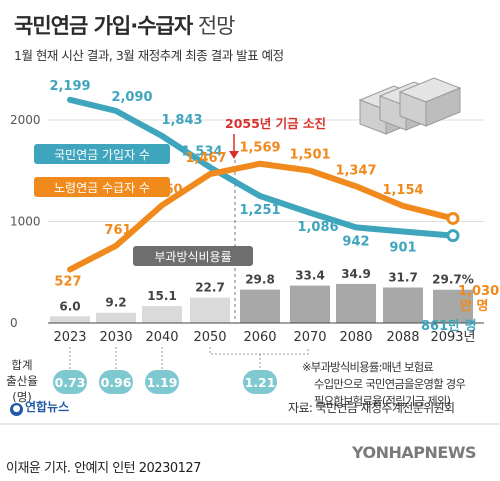 This screenshot has height=481, width=500. Describe the element at coordinates (131, 97) in the screenshot. I see `subscriber-value-label: 2,090` at that location.